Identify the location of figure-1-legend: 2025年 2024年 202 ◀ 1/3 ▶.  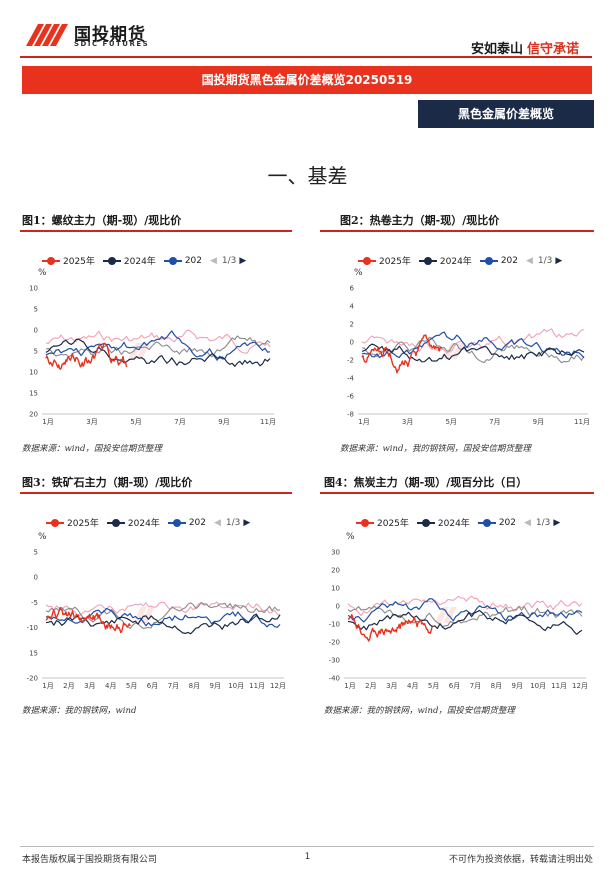
(144, 260).